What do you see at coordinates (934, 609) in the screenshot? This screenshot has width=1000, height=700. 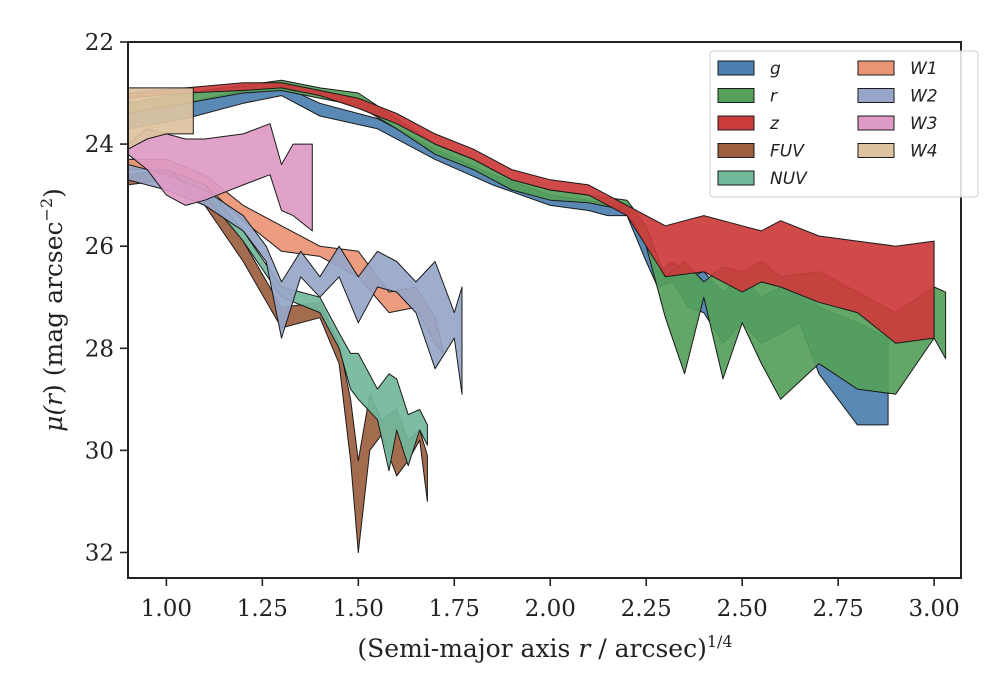 I see `x-tick-label: 3.00` at bounding box center [934, 609].